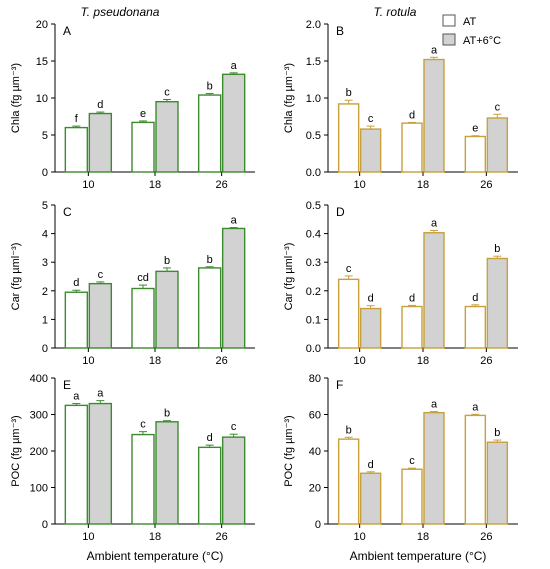 Image resolution: width=550 pixels, height=569 pixels. Describe the element at coordinates (449, 39) in the screenshot. I see `legend-swatch-warm` at that location.